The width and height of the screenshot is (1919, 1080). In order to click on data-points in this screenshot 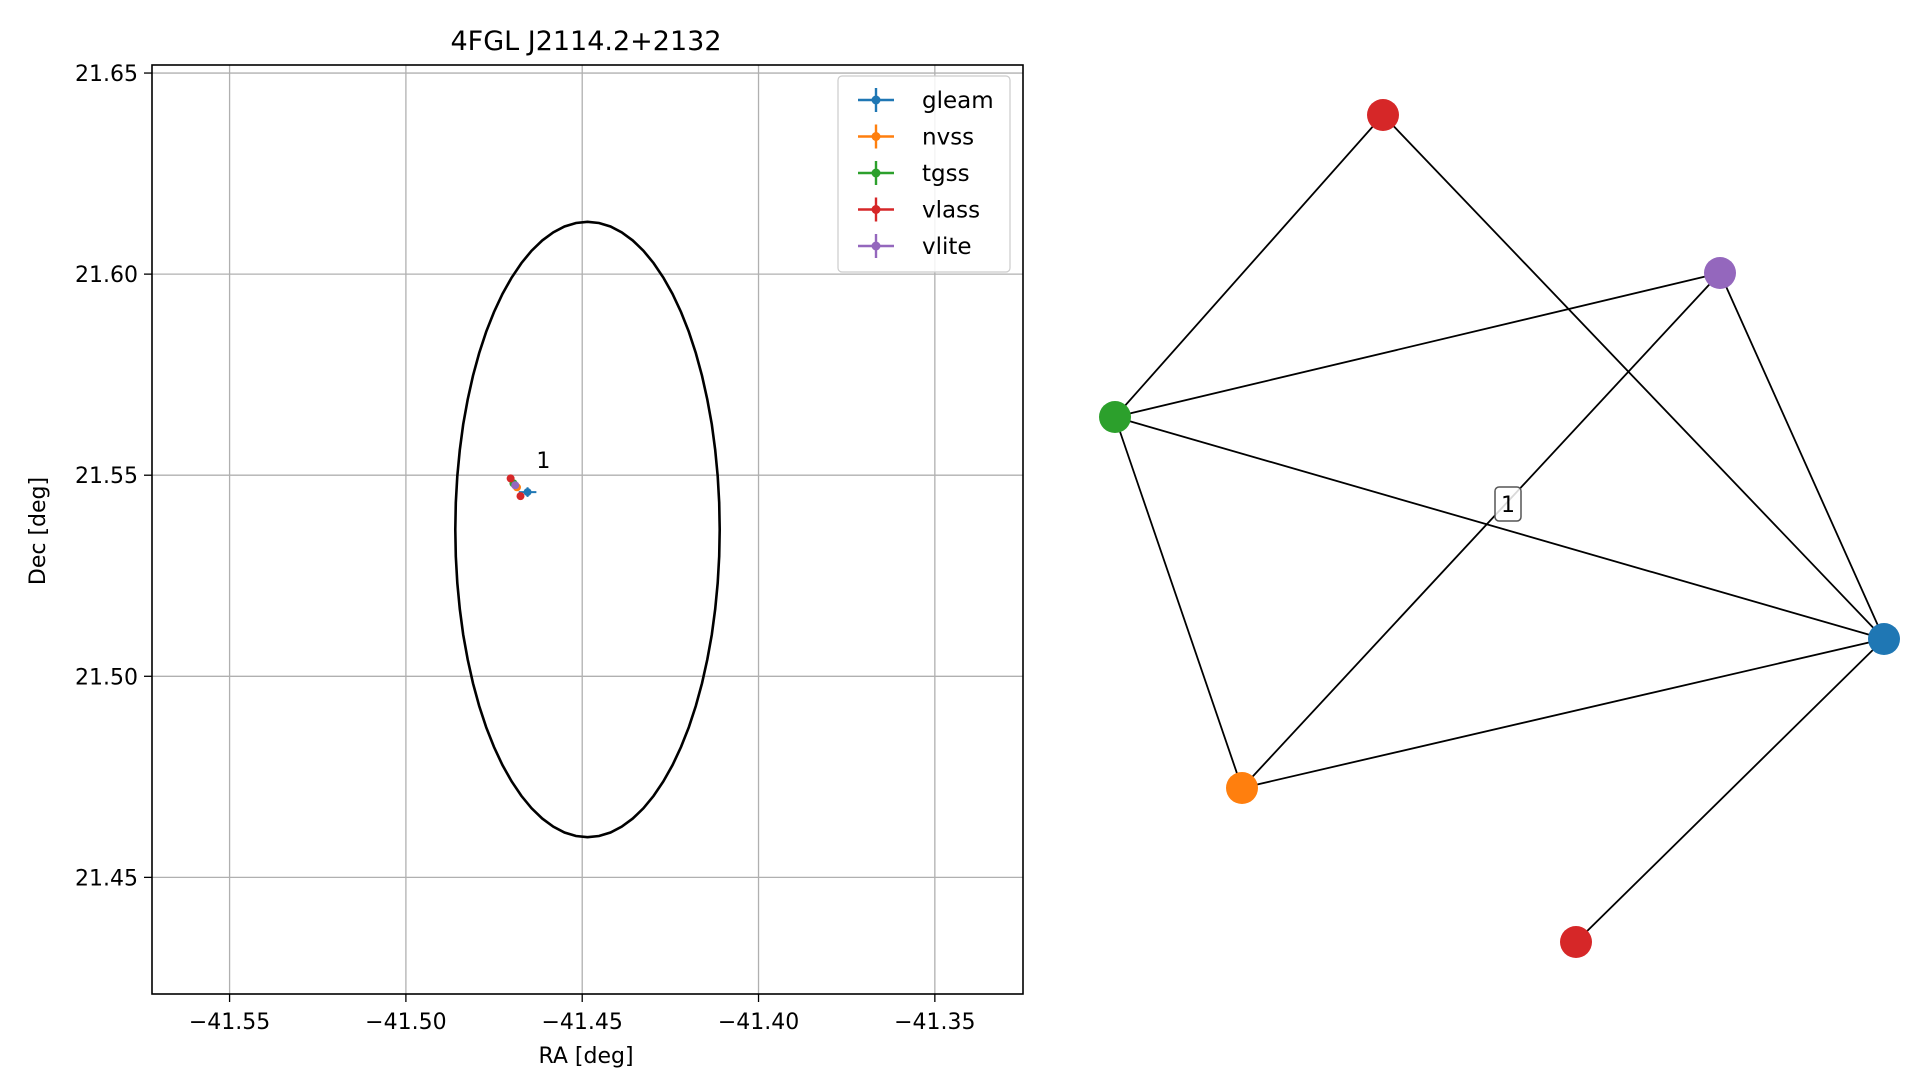, I will do `click(521, 487)`.